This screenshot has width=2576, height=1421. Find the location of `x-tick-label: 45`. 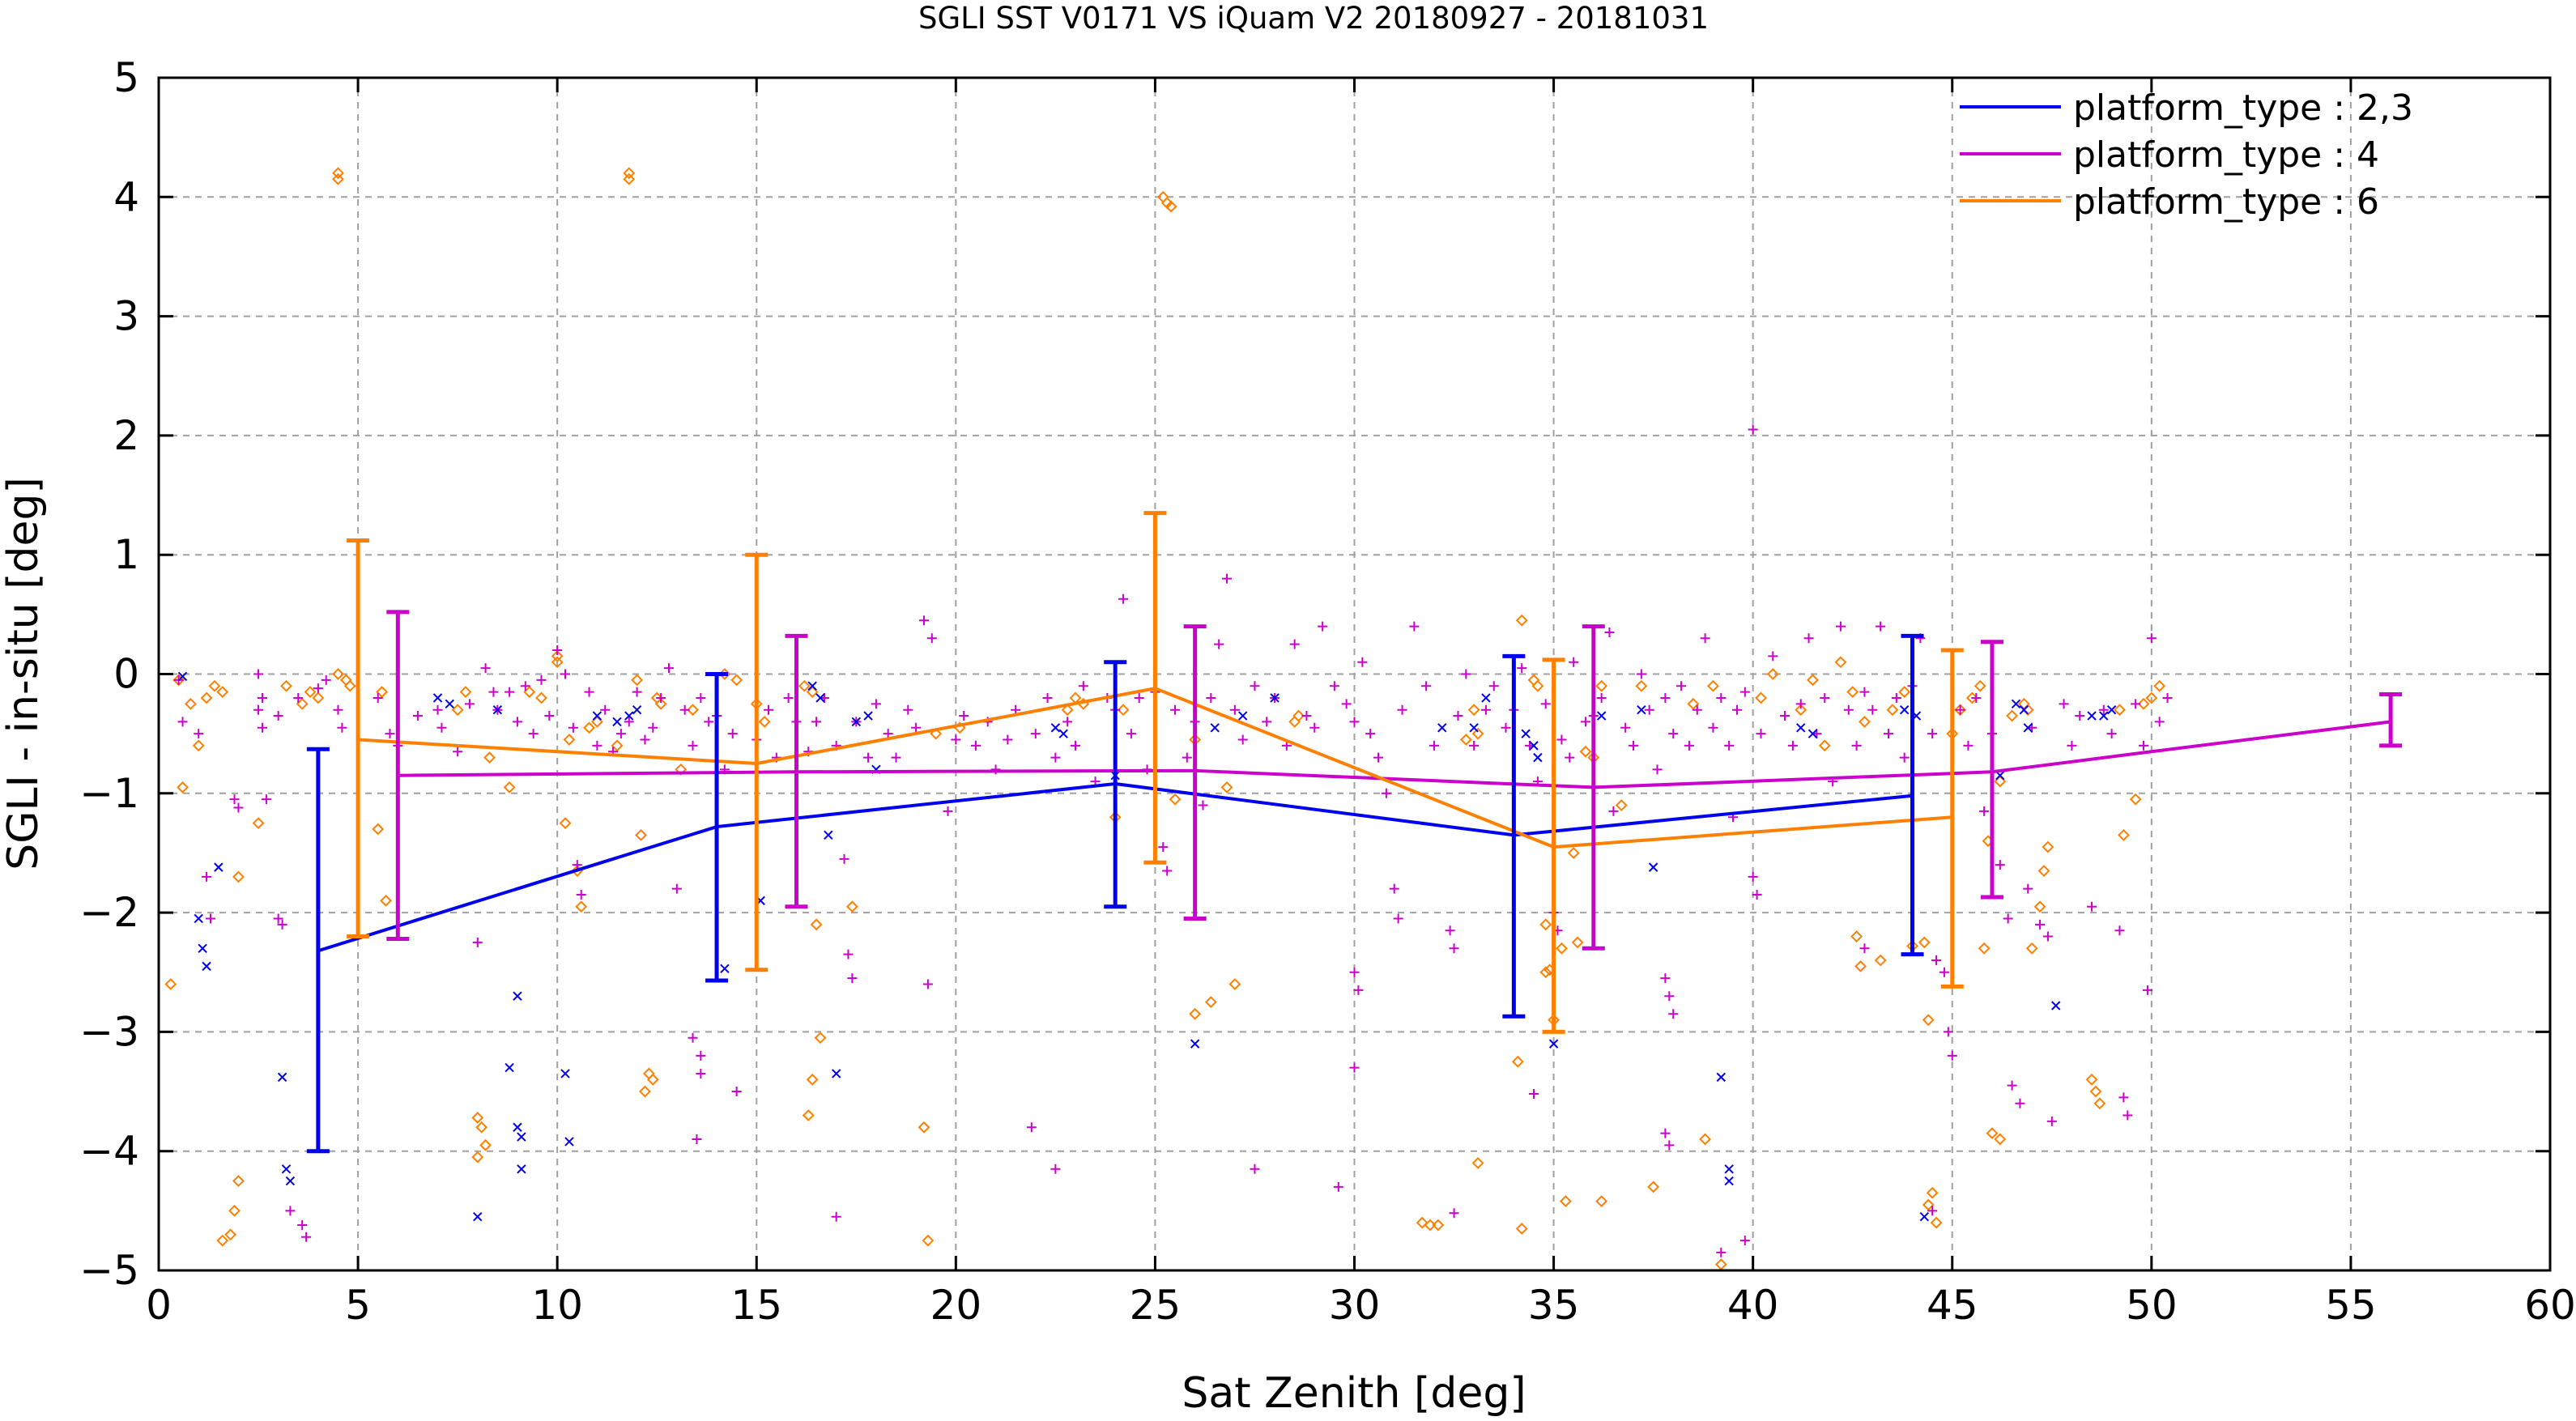

x-tick-label: 45 is located at coordinates (1952, 1305).